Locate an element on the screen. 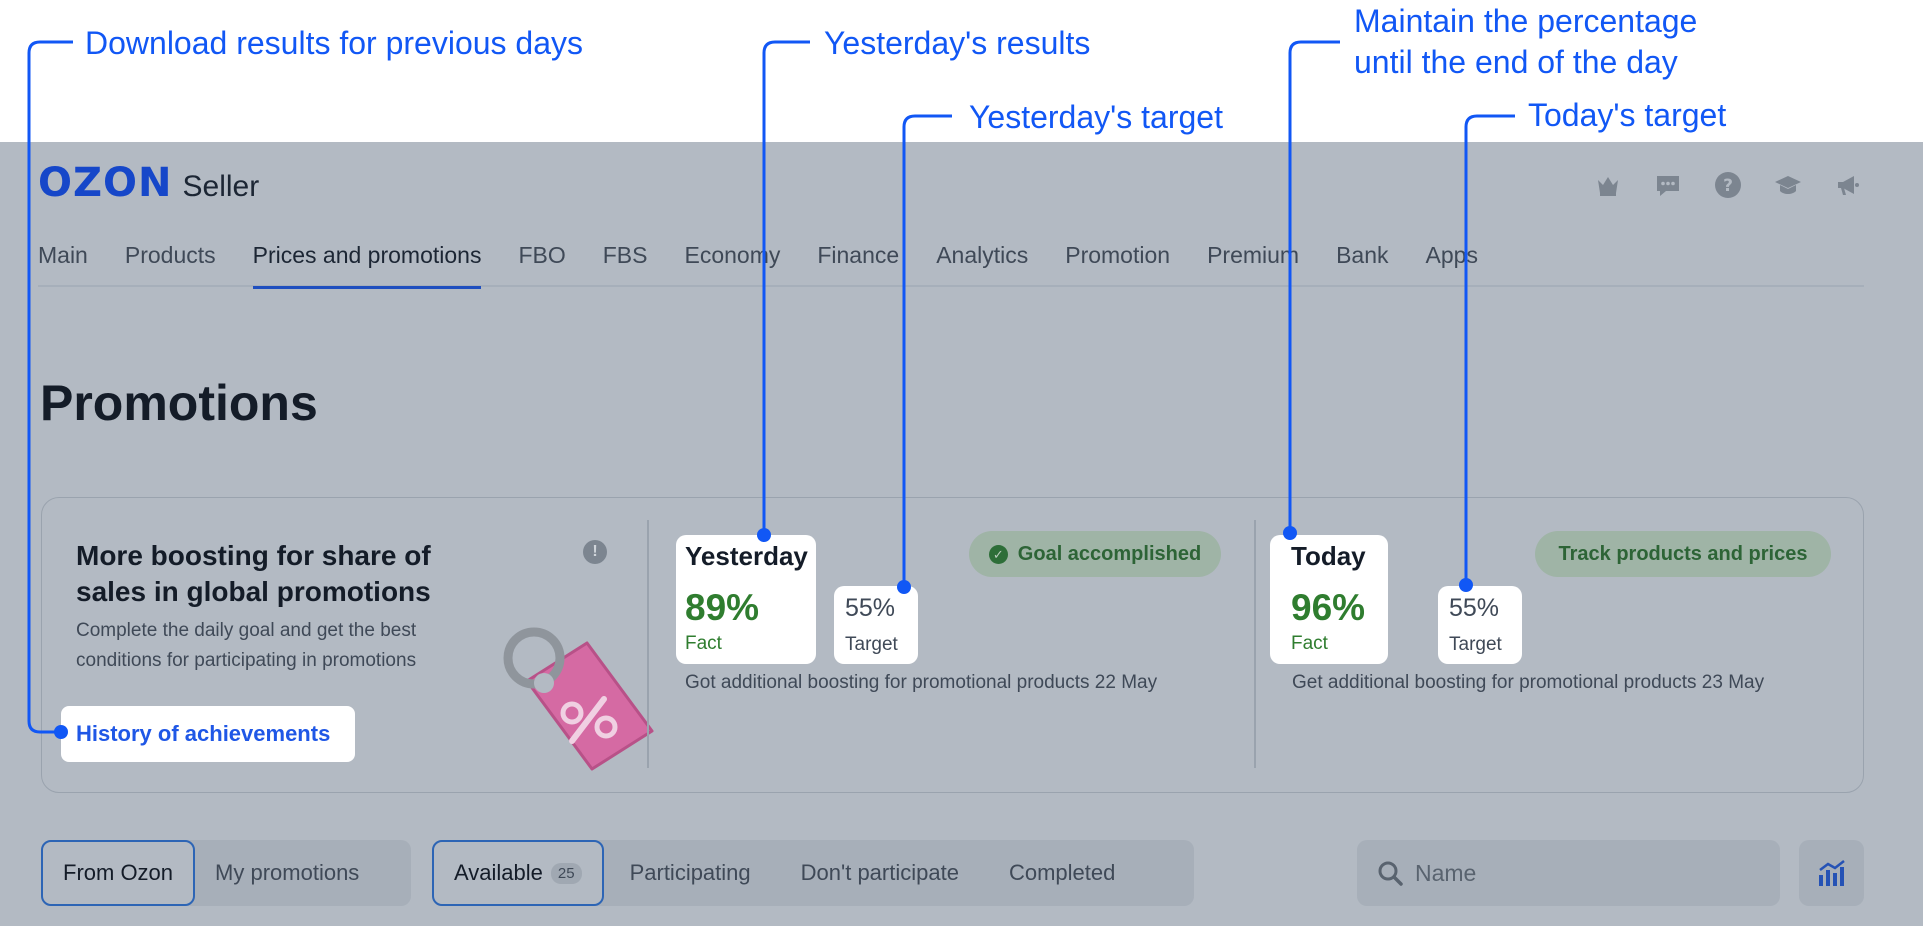  nav-item-analytics: Analytics is located at coordinates (982, 255).